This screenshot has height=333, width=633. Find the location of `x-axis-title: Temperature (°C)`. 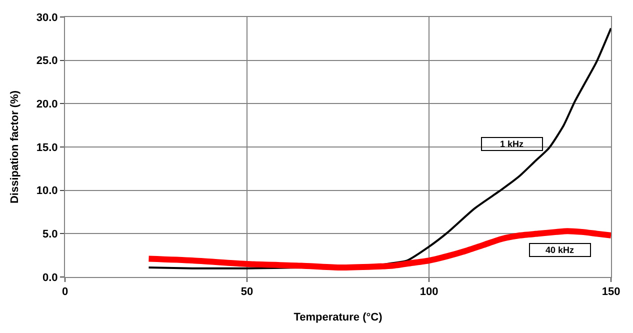

x-axis-title: Temperature (°C) is located at coordinates (338, 317).